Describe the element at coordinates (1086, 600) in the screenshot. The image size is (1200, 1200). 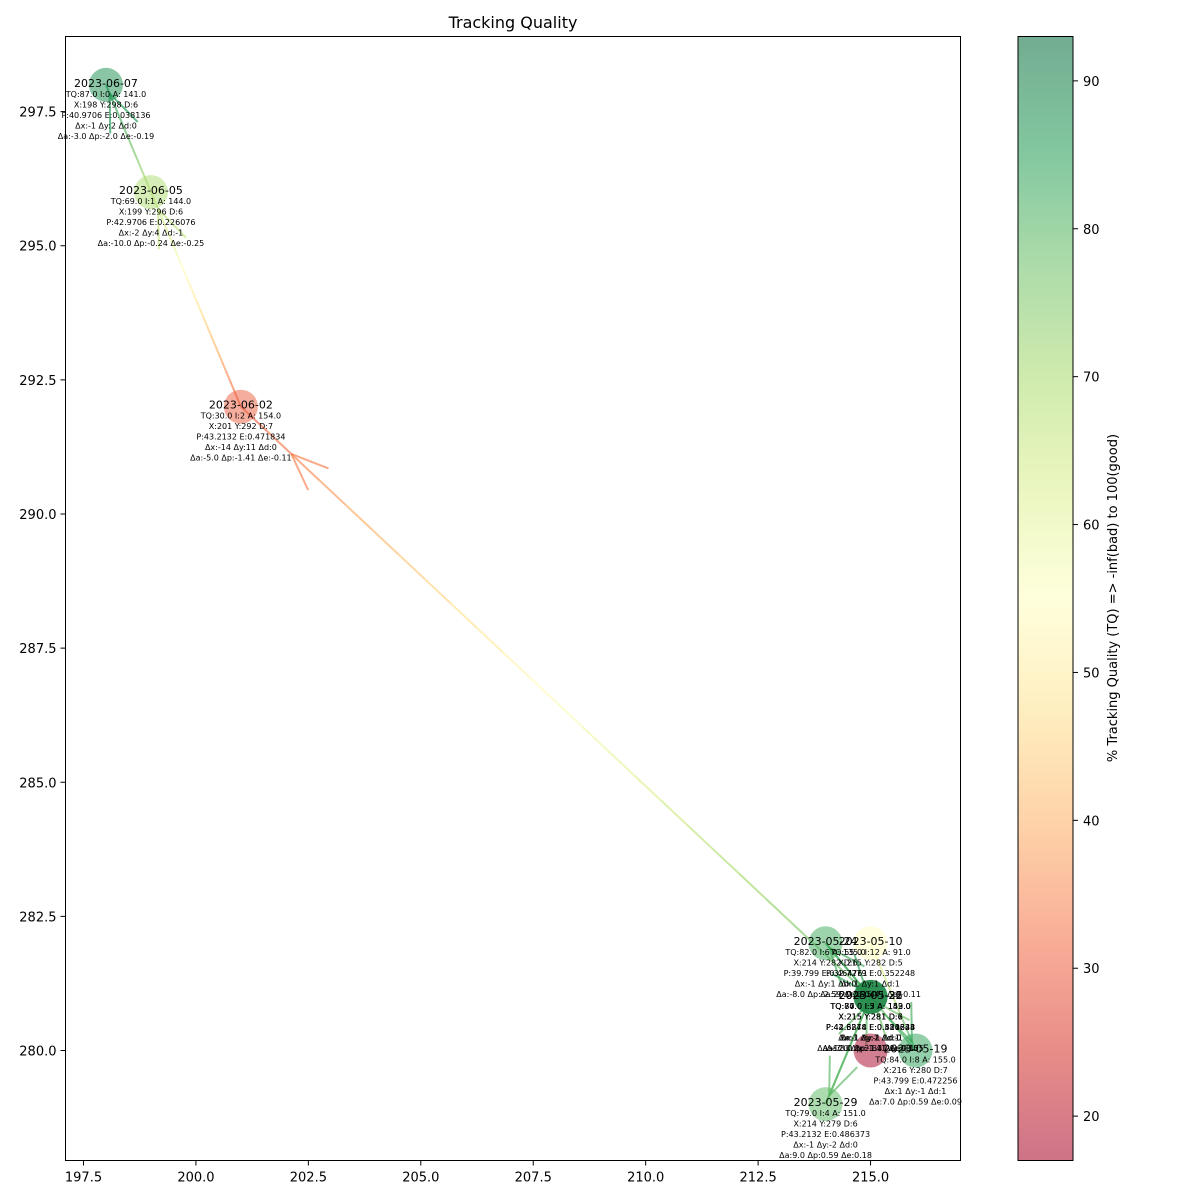
I see `colorbar-ticks: 20 30 40 50 60 70 80 90` at that location.